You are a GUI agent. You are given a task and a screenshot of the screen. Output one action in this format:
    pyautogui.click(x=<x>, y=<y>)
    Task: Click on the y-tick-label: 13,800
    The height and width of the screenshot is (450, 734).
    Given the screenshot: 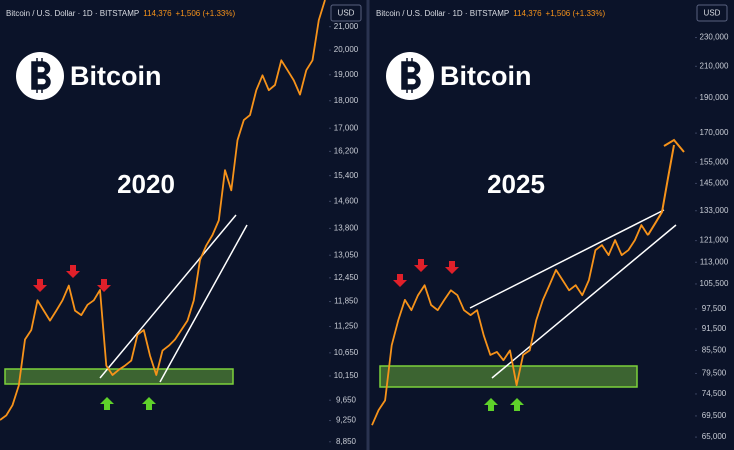 What is the action you would take?
    pyautogui.click(x=346, y=227)
    